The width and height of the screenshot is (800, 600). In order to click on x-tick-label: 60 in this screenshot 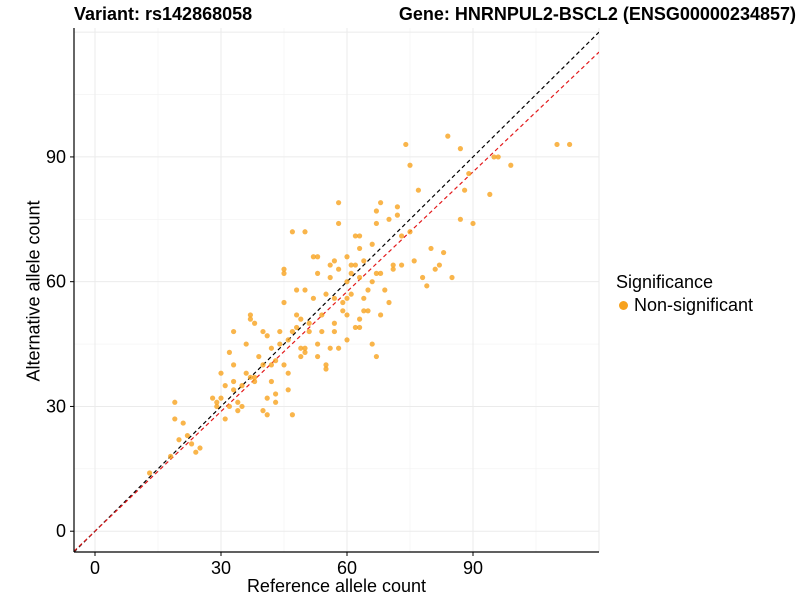, I will do `click(347, 568)`.